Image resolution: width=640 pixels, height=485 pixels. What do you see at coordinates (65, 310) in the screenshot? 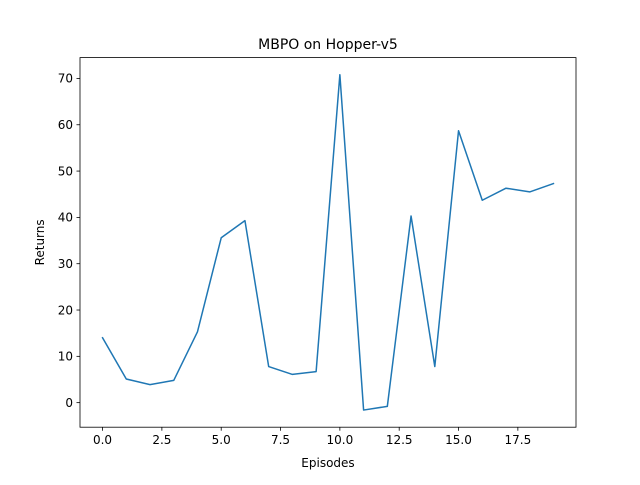
I see `y-tick-label: 20` at bounding box center [65, 310].